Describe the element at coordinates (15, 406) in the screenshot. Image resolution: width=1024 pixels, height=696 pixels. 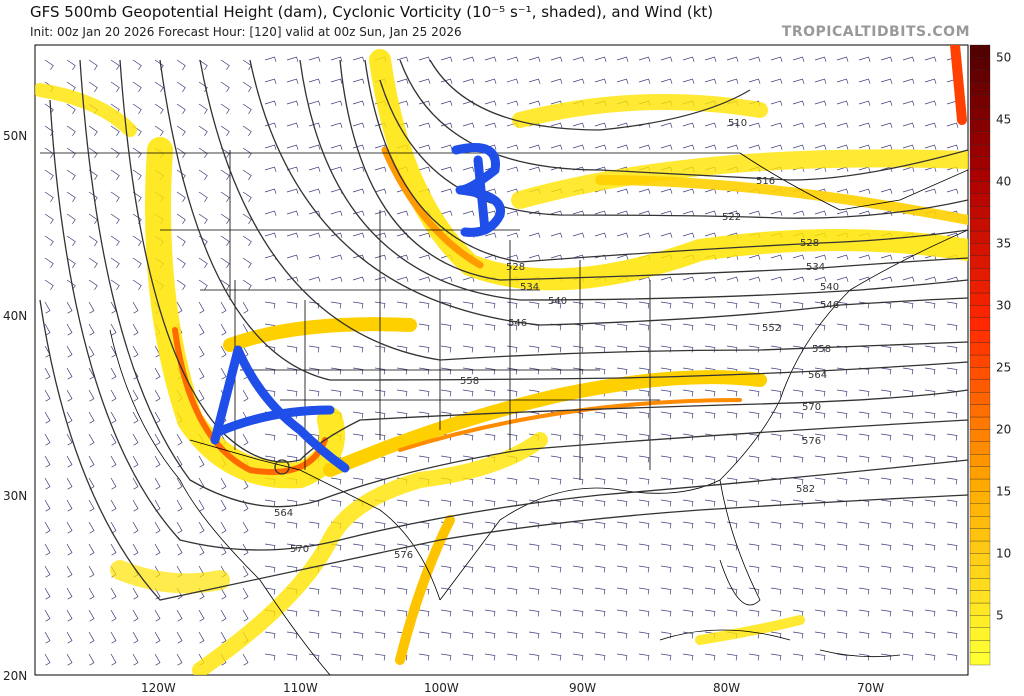
I see `latitude-labels: 50N 40N 30N 20N` at that location.